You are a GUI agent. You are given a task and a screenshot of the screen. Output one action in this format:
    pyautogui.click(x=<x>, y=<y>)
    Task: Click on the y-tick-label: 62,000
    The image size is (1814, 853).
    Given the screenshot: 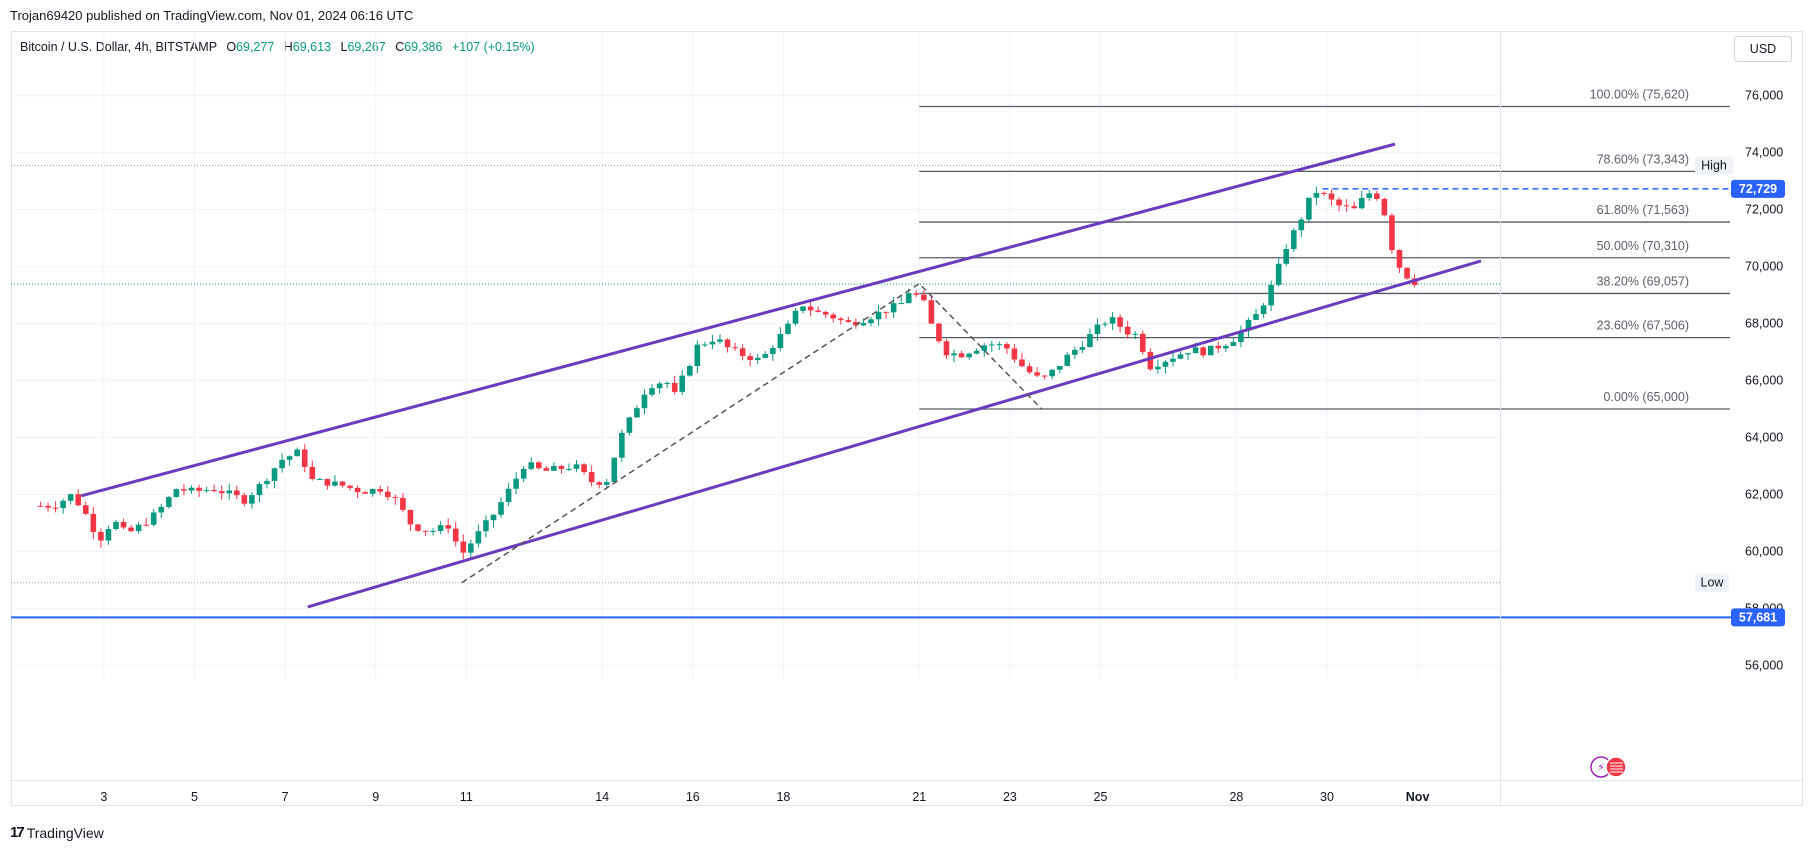 What is the action you would take?
    pyautogui.click(x=1764, y=494)
    